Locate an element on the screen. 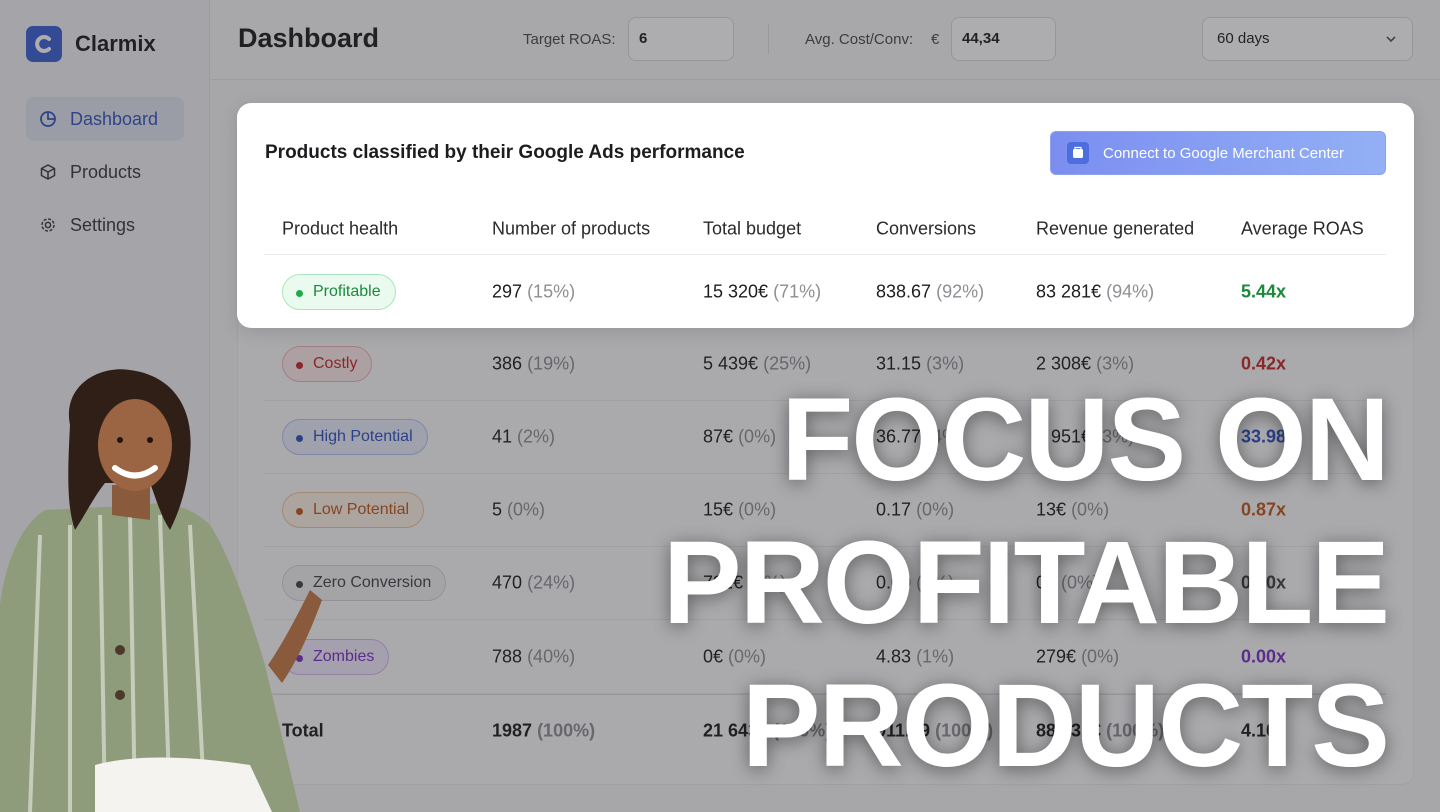  status-badge-label: Profitable is located at coordinates (347, 291).